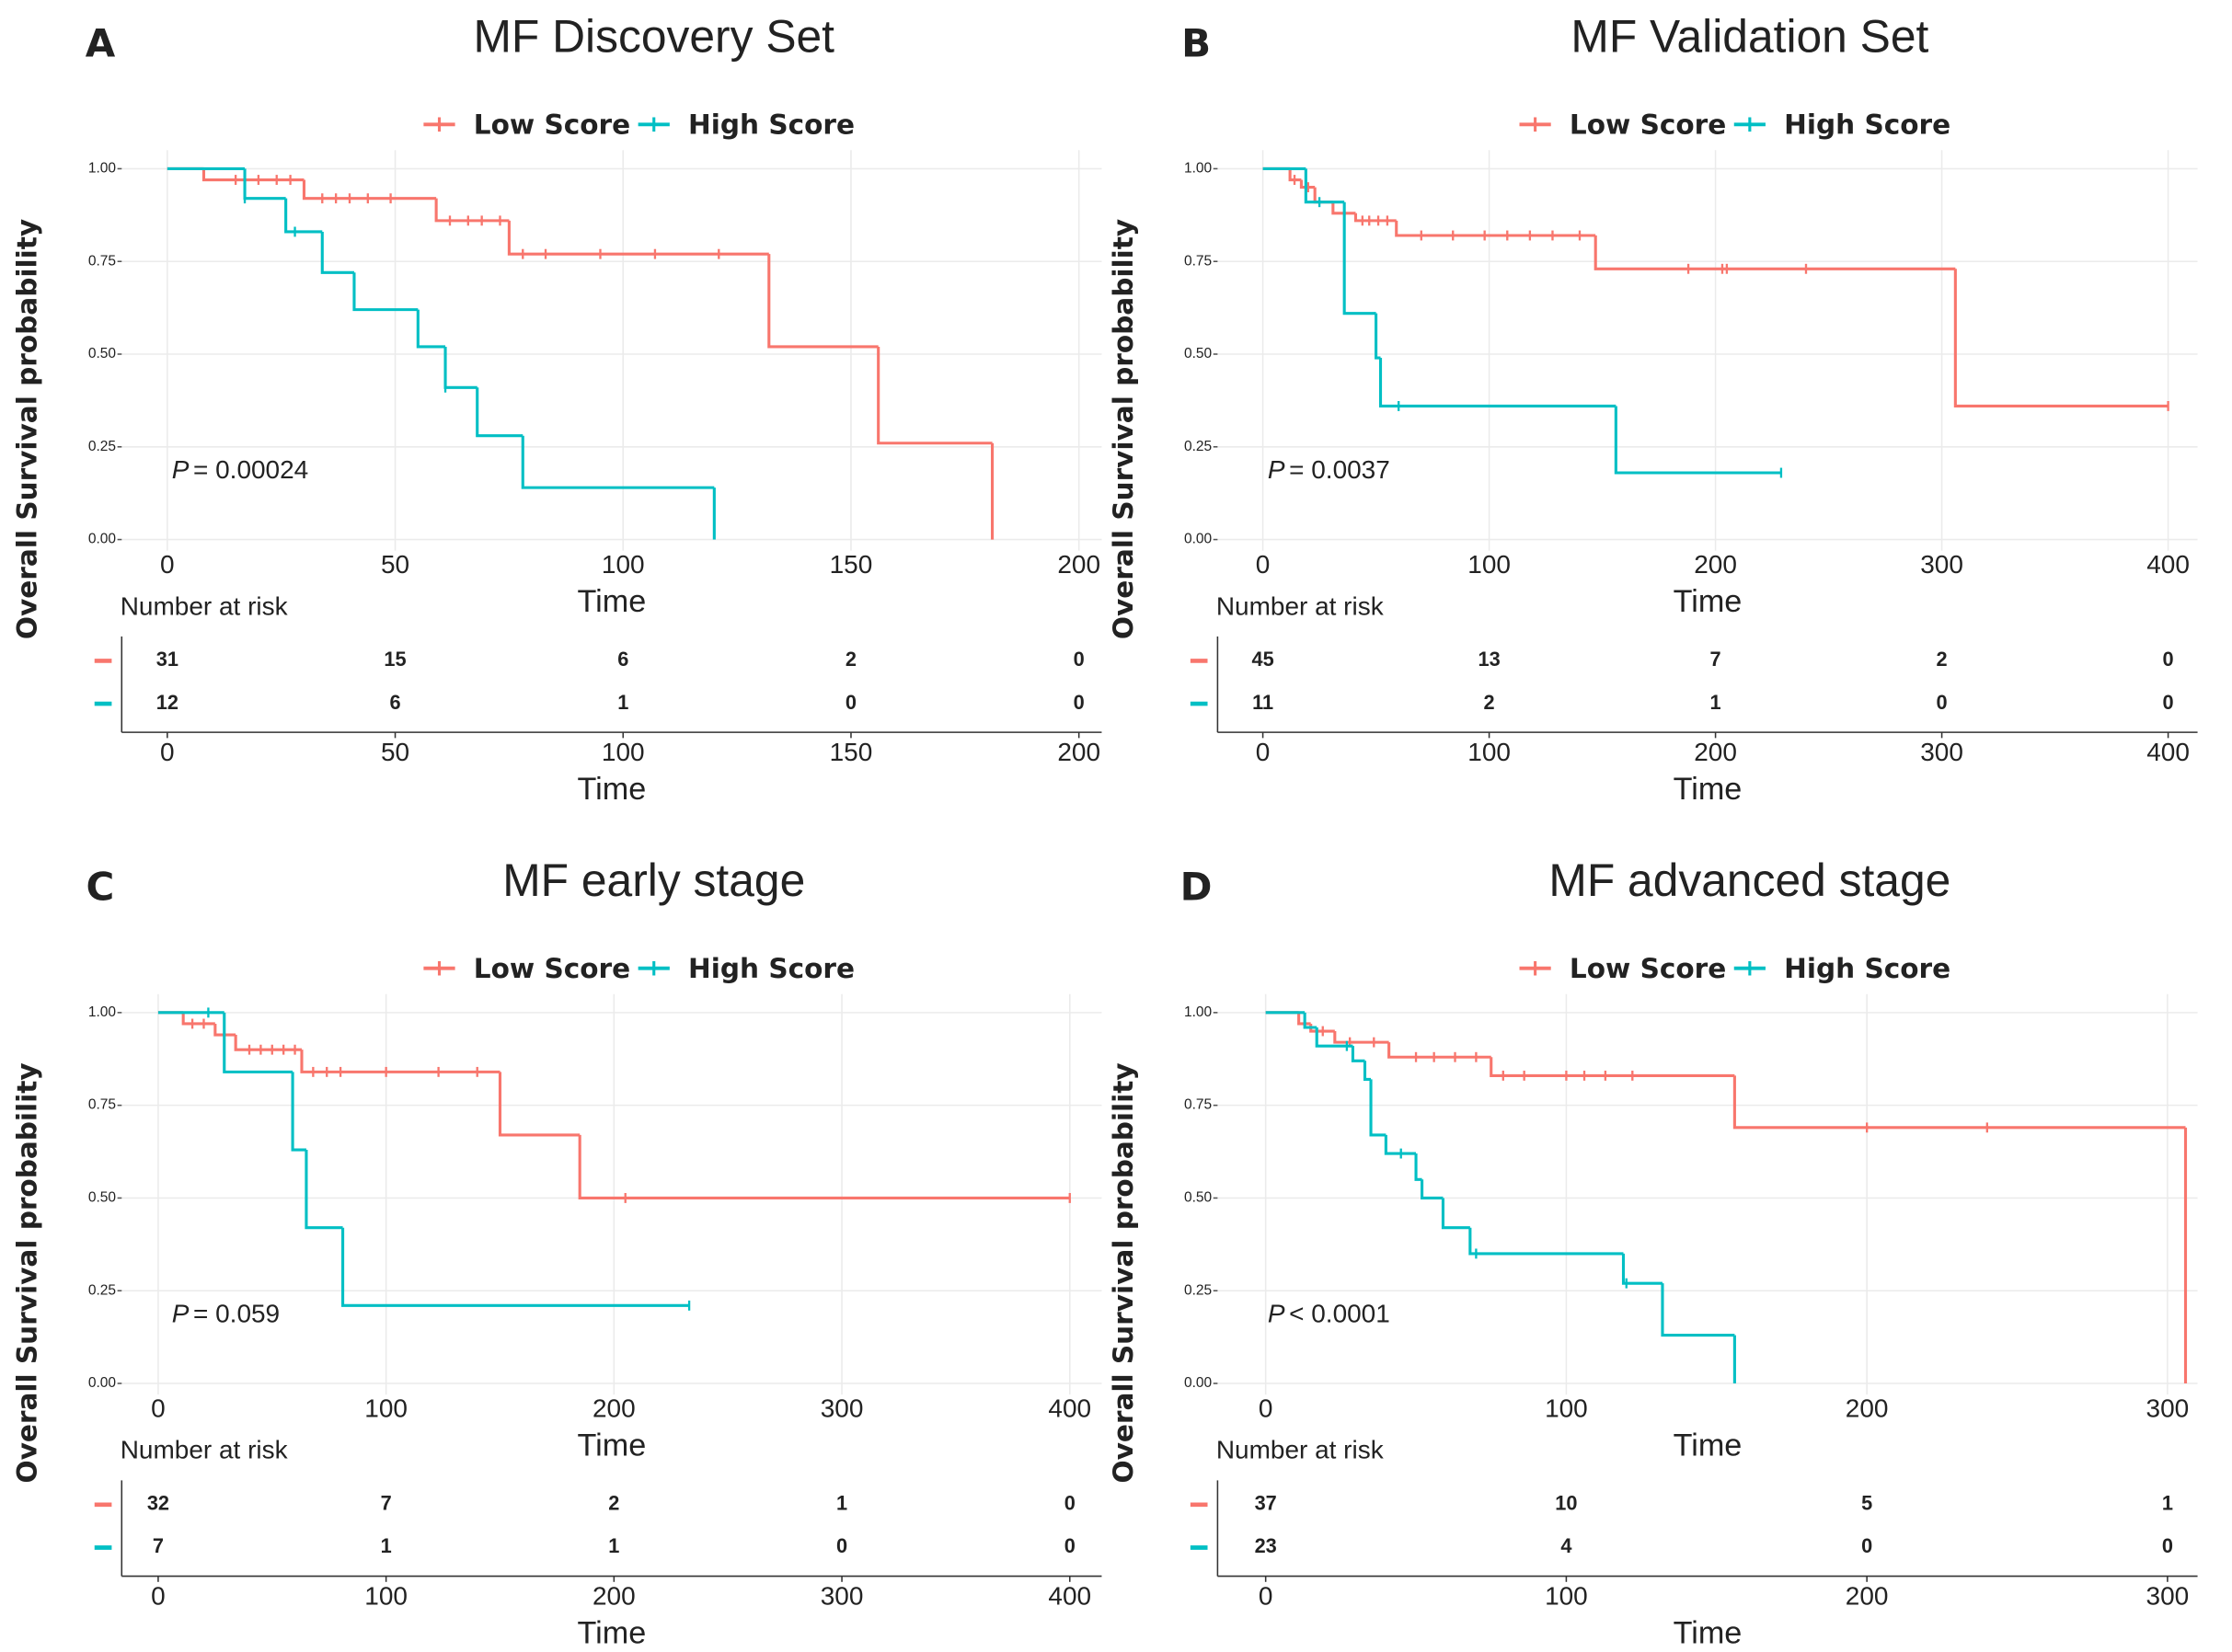 Image resolution: width=2232 pixels, height=1652 pixels. What do you see at coordinates (167, 659) in the screenshot?
I see `risk-count: 31` at bounding box center [167, 659].